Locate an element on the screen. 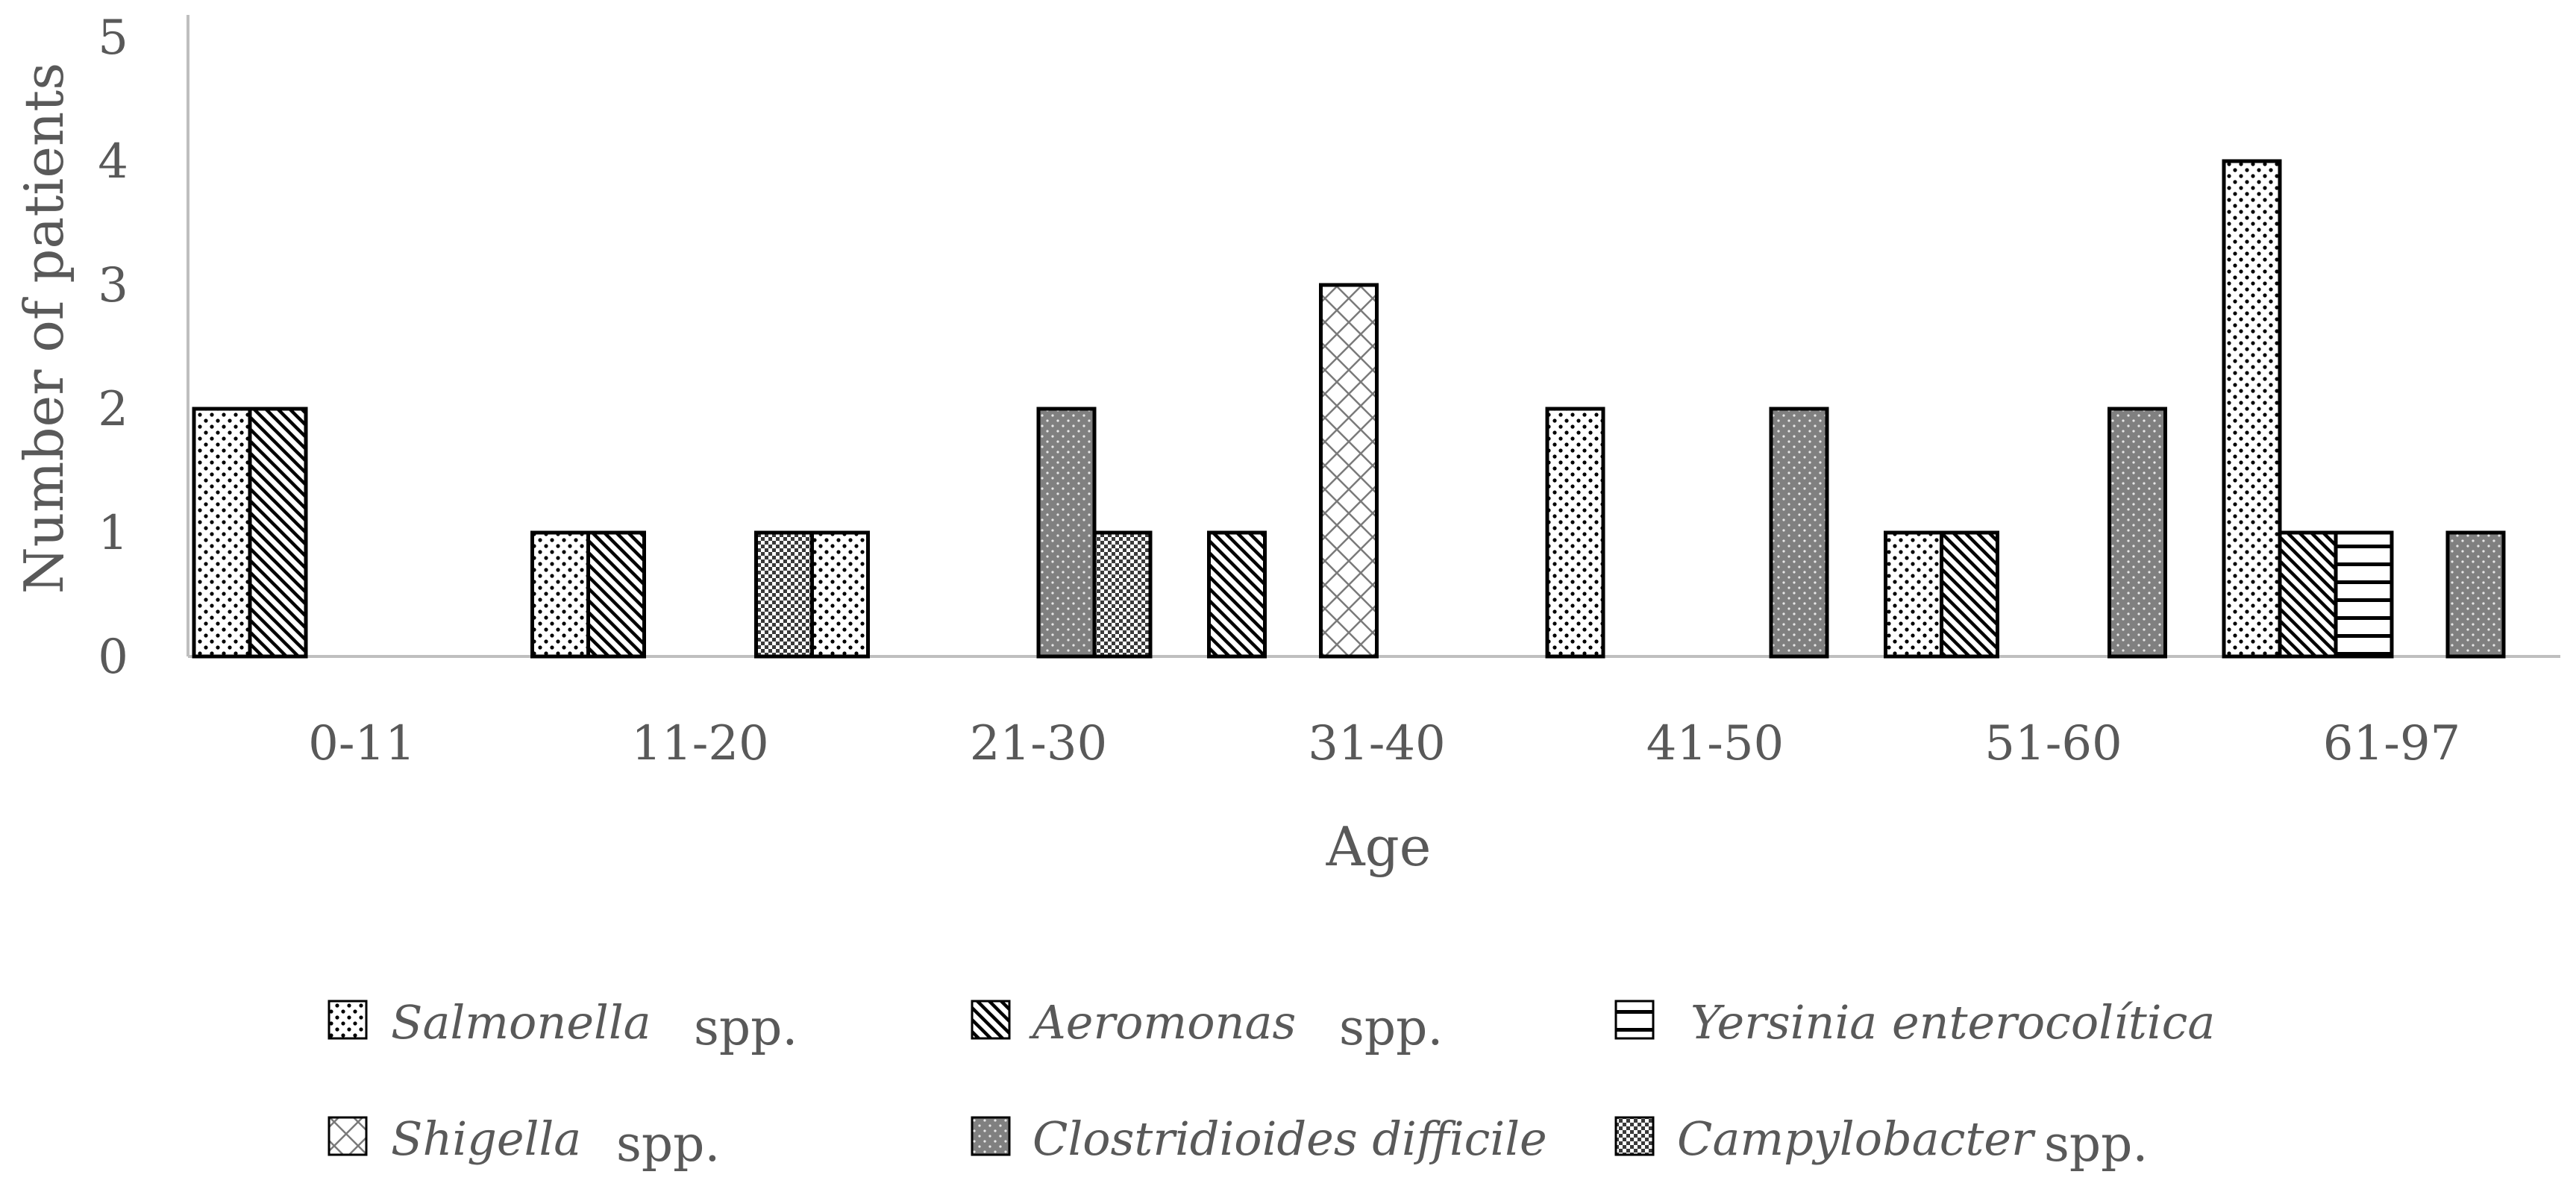 The image size is (2576, 1201). bar-51-60-aeromonas is located at coordinates (1969, 594).